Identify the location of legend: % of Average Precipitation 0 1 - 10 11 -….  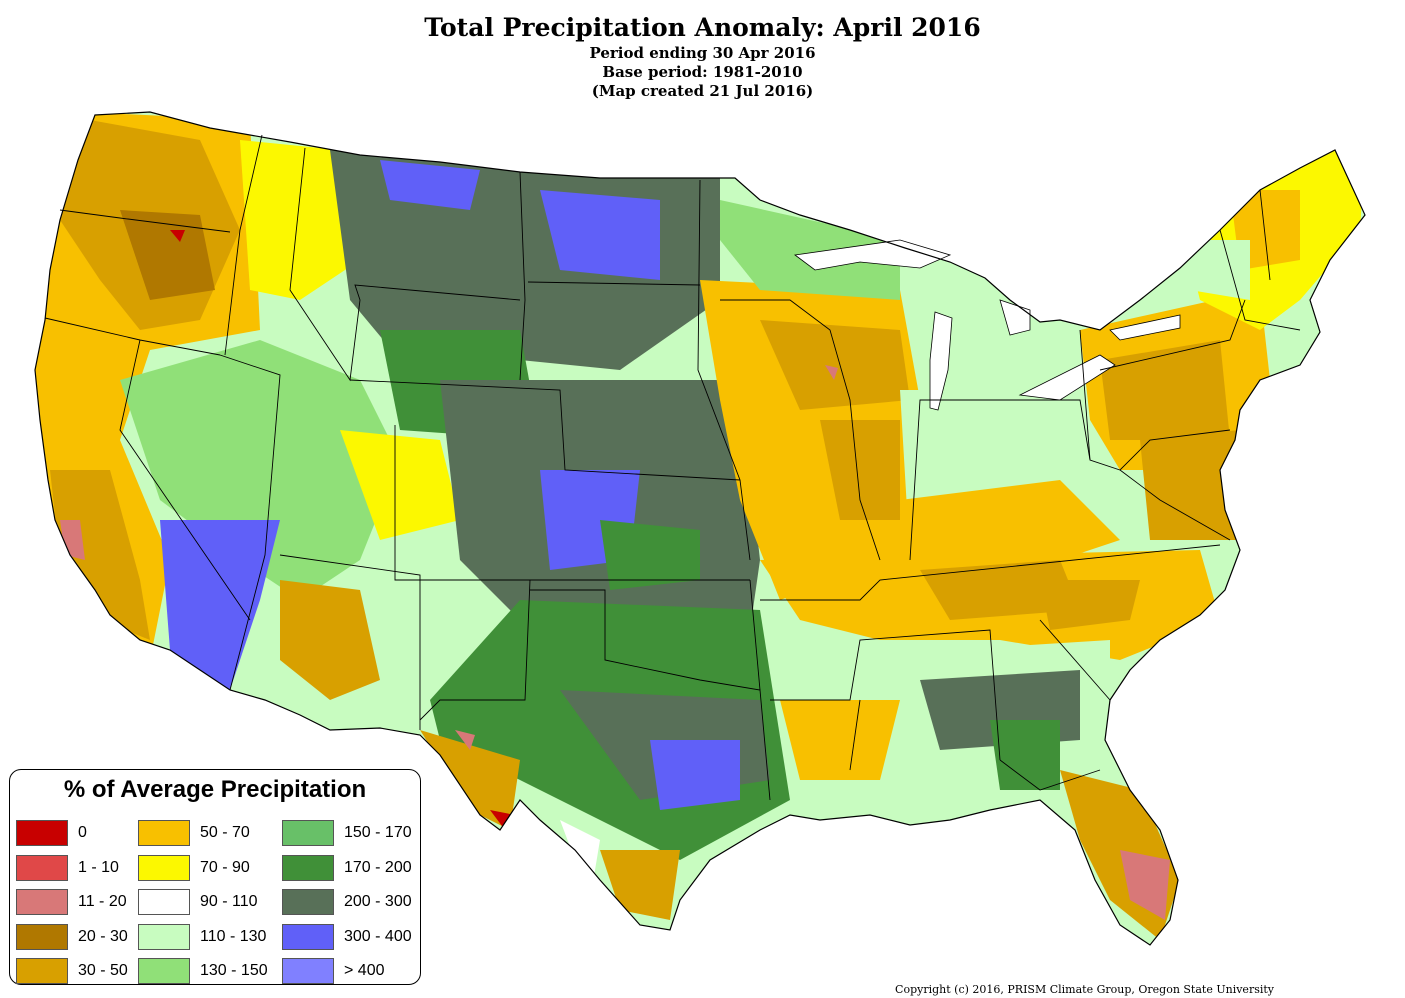
(215, 877).